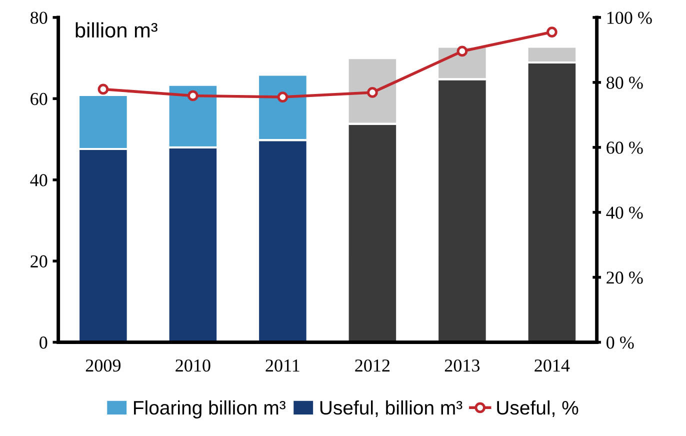 Image resolution: width=686 pixels, height=436 pixels. Describe the element at coordinates (44, 342) in the screenshot. I see `y-tick-label: 0` at that location.